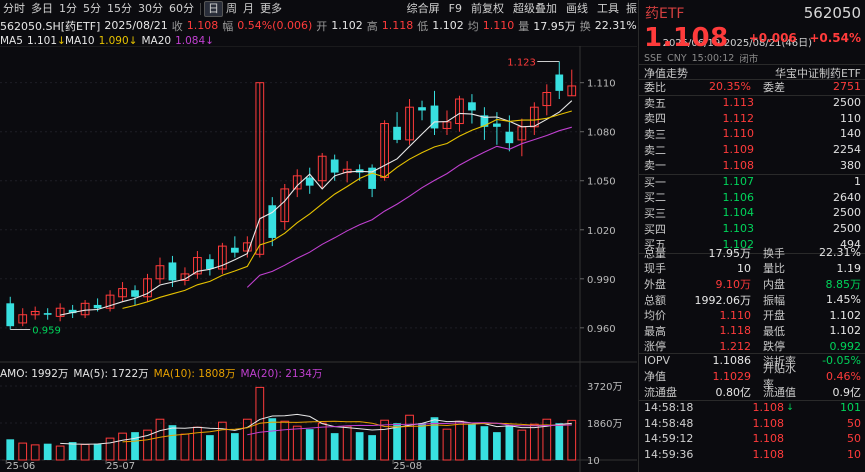 This screenshot has width=865, height=472. I want to click on book-volume: 1, so click(857, 182).